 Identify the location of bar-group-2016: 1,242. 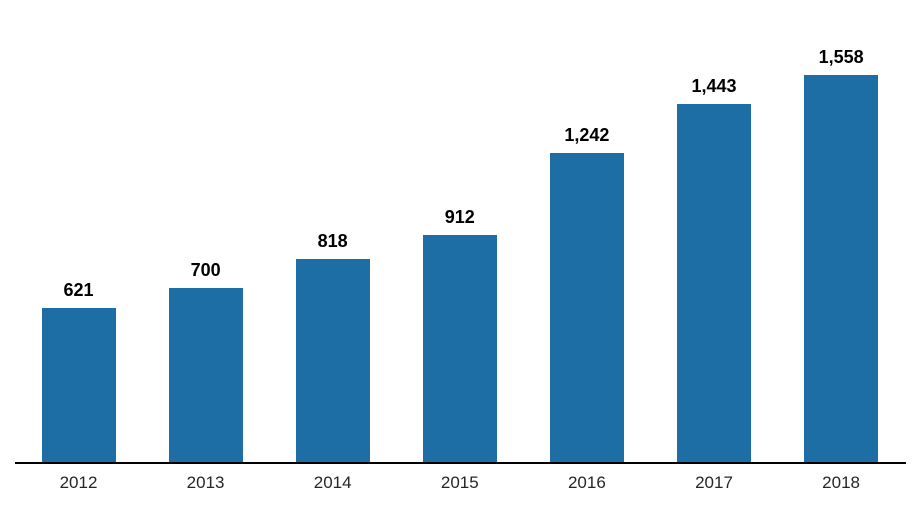
(586, 293).